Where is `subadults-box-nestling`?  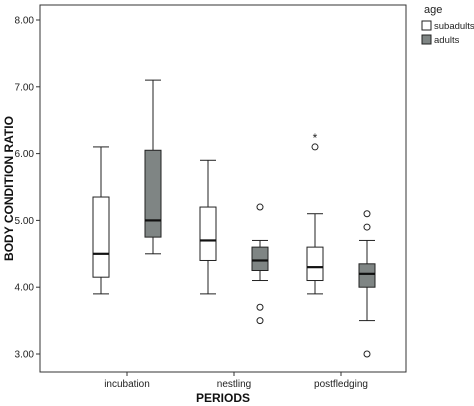
subadults-box-nestling is located at coordinates (208, 227).